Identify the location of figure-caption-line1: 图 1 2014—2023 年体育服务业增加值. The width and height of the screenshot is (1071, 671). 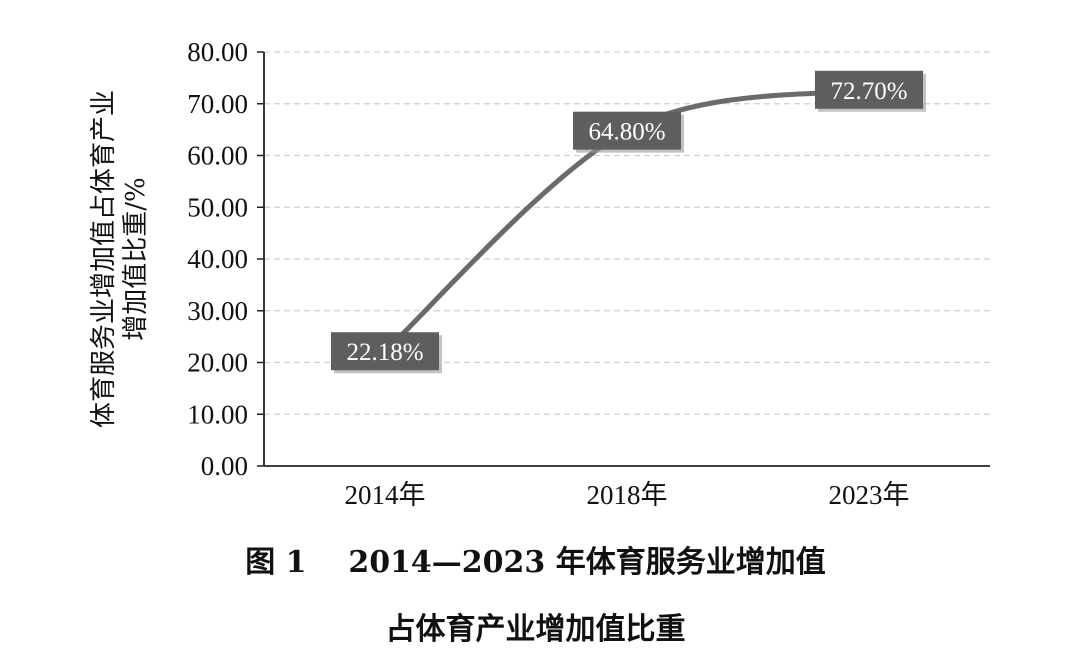
(535, 562).